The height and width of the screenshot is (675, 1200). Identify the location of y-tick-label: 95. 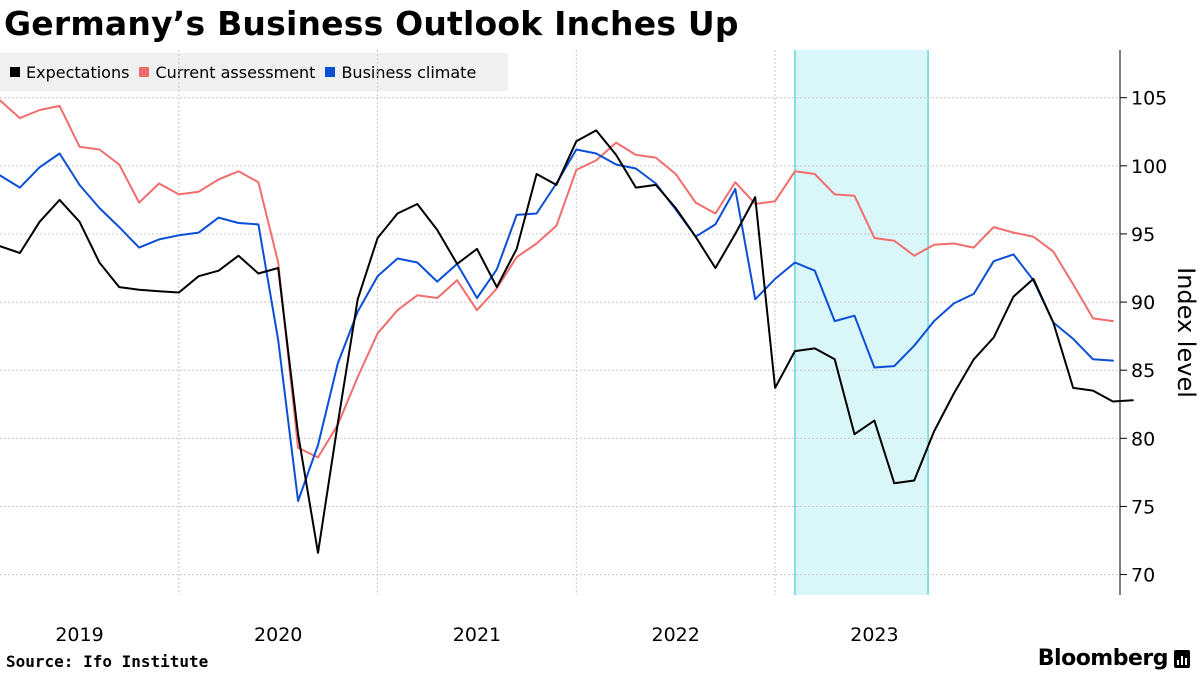
(1143, 235).